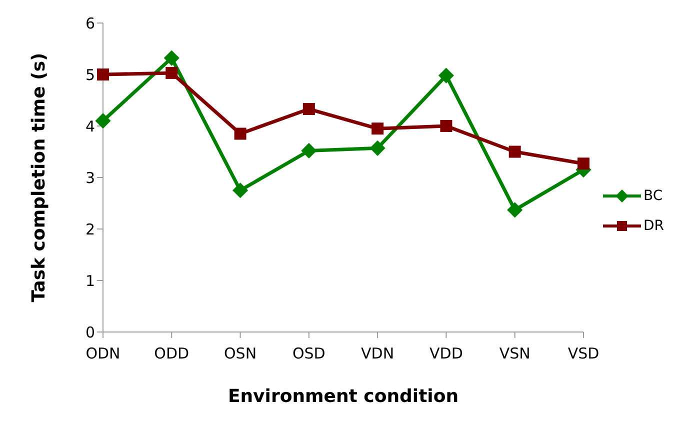 Image resolution: width=694 pixels, height=437 pixels. I want to click on y-tick-label: 6, so click(90, 23).